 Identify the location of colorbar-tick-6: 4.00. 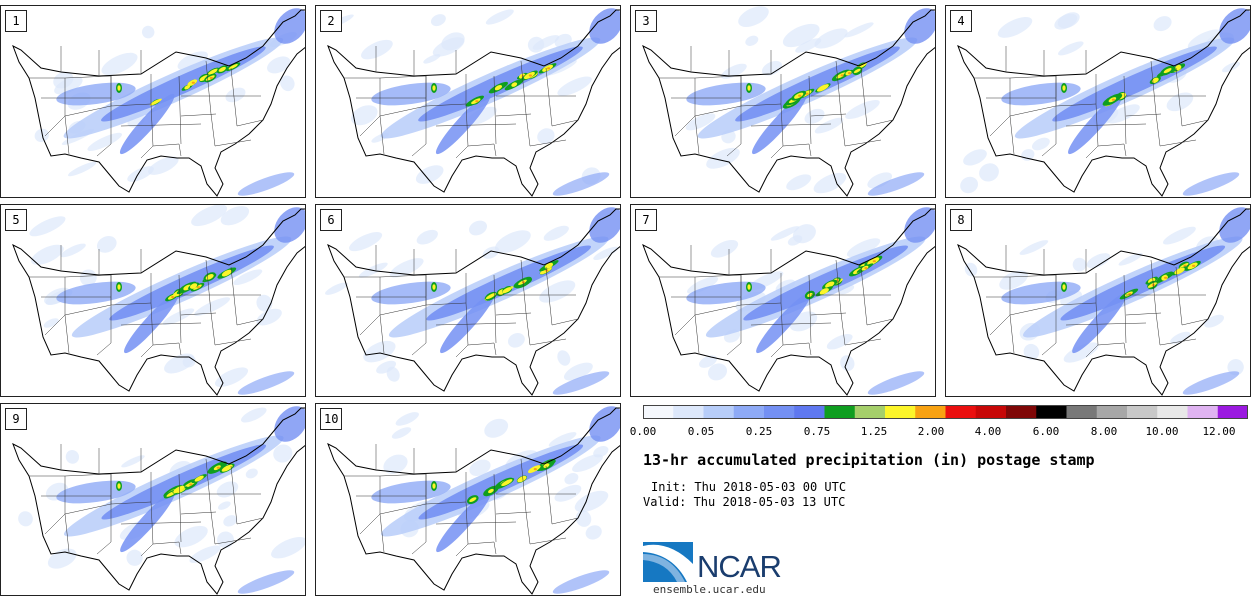
(988, 431).